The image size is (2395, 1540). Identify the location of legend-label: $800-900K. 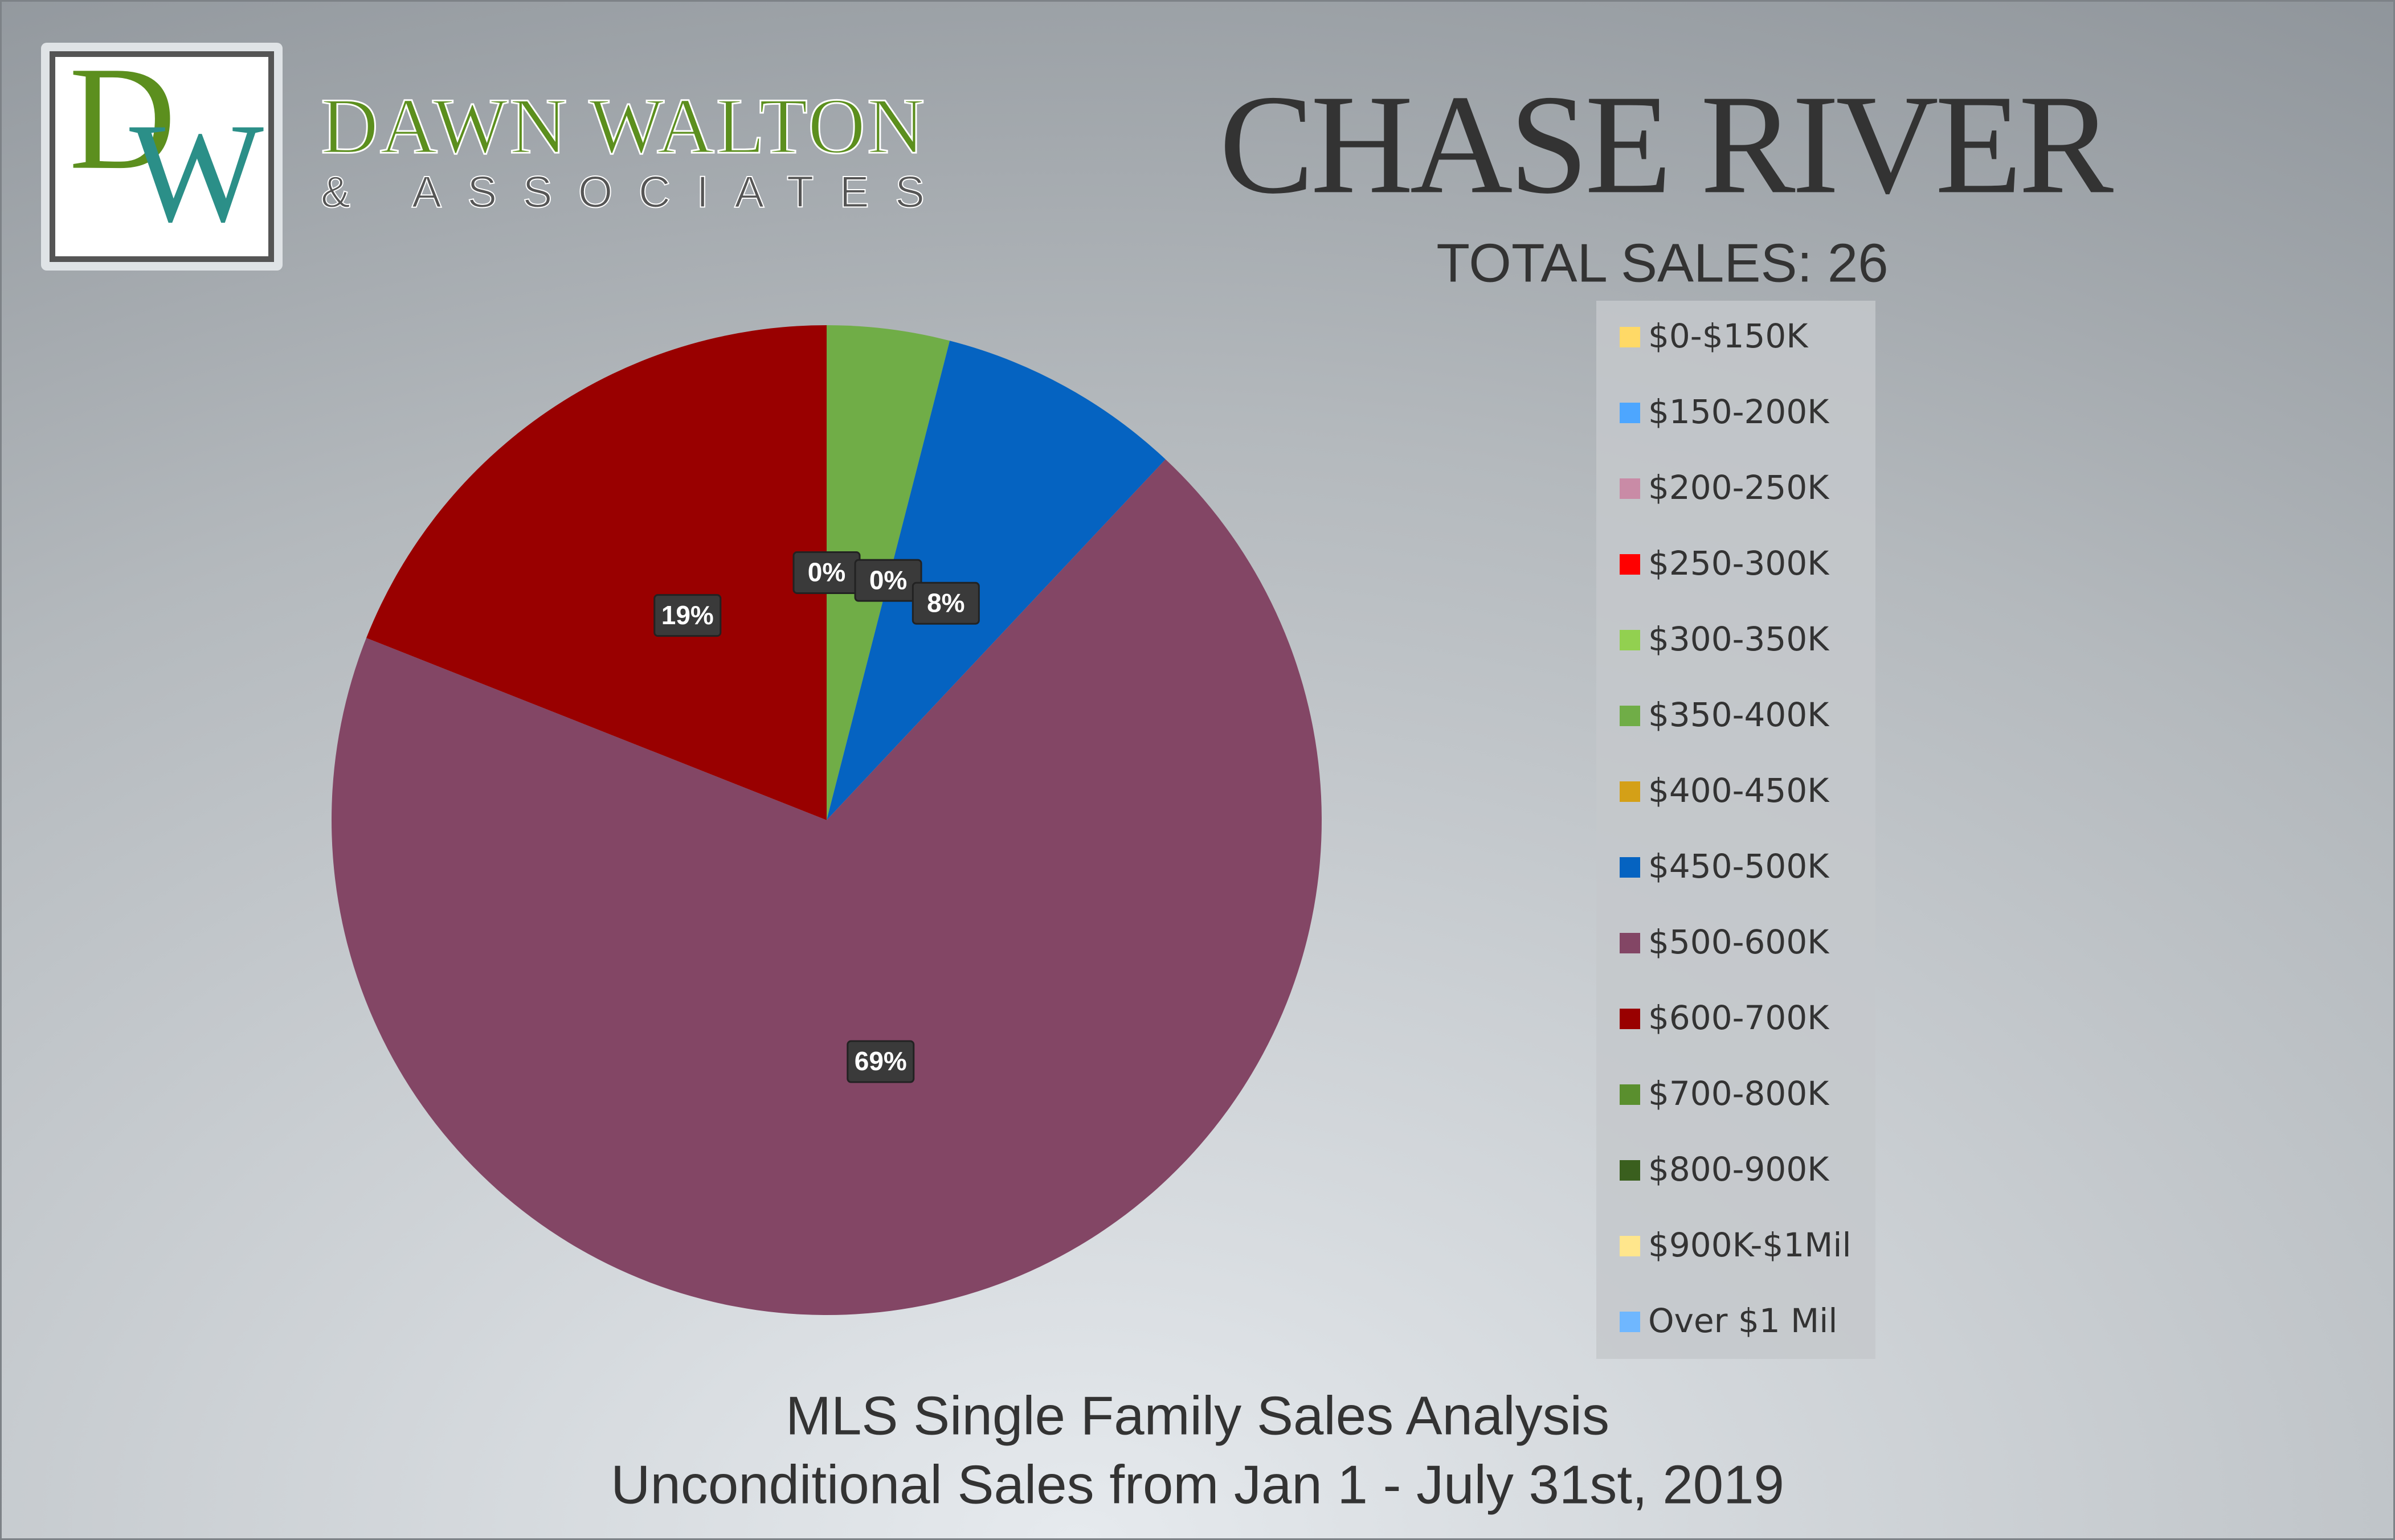
(1739, 1169).